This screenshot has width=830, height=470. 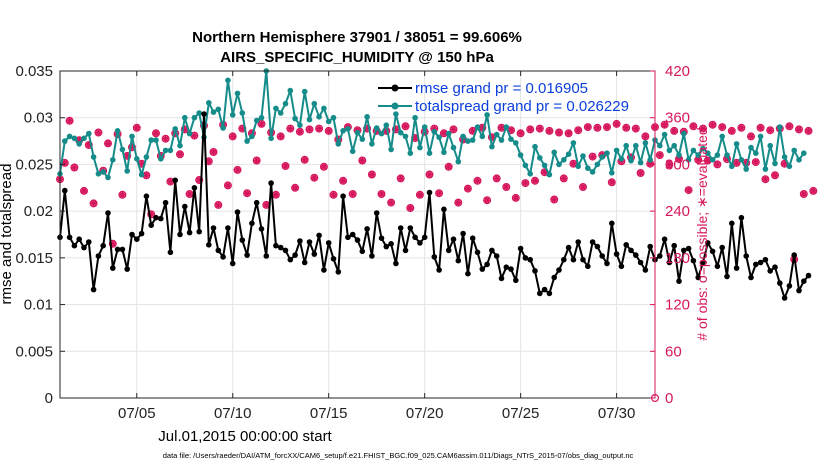 I want to click on y-tick-label: 0, so click(x=49, y=398).